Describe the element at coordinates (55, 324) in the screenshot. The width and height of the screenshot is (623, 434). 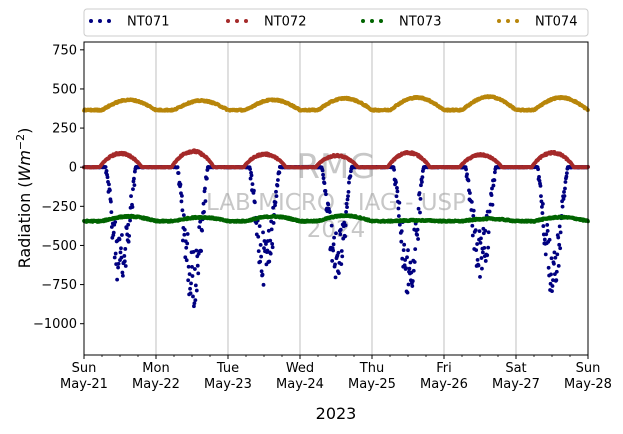
I see `y-tick-label: −1000` at that location.